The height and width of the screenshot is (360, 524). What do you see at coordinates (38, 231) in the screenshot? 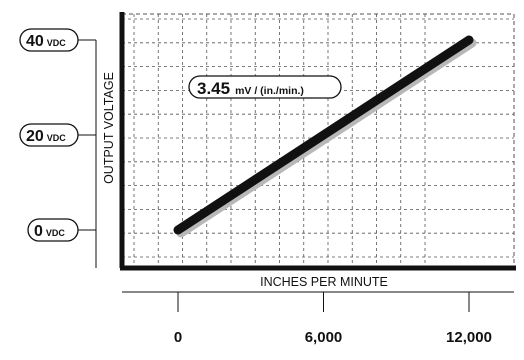
I see `y-tick-number: 0` at bounding box center [38, 231].